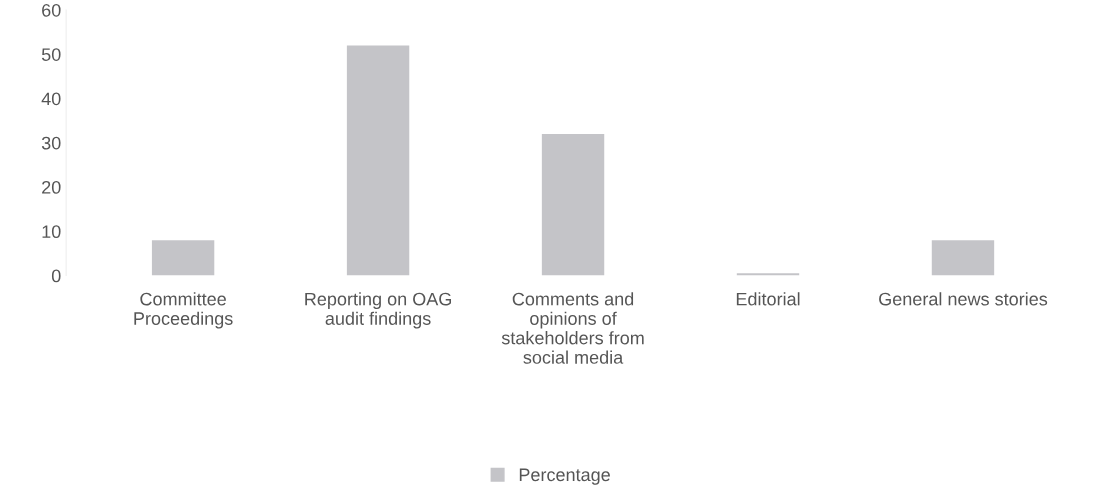  I want to click on x-tick-label: Editorial, so click(768, 299).